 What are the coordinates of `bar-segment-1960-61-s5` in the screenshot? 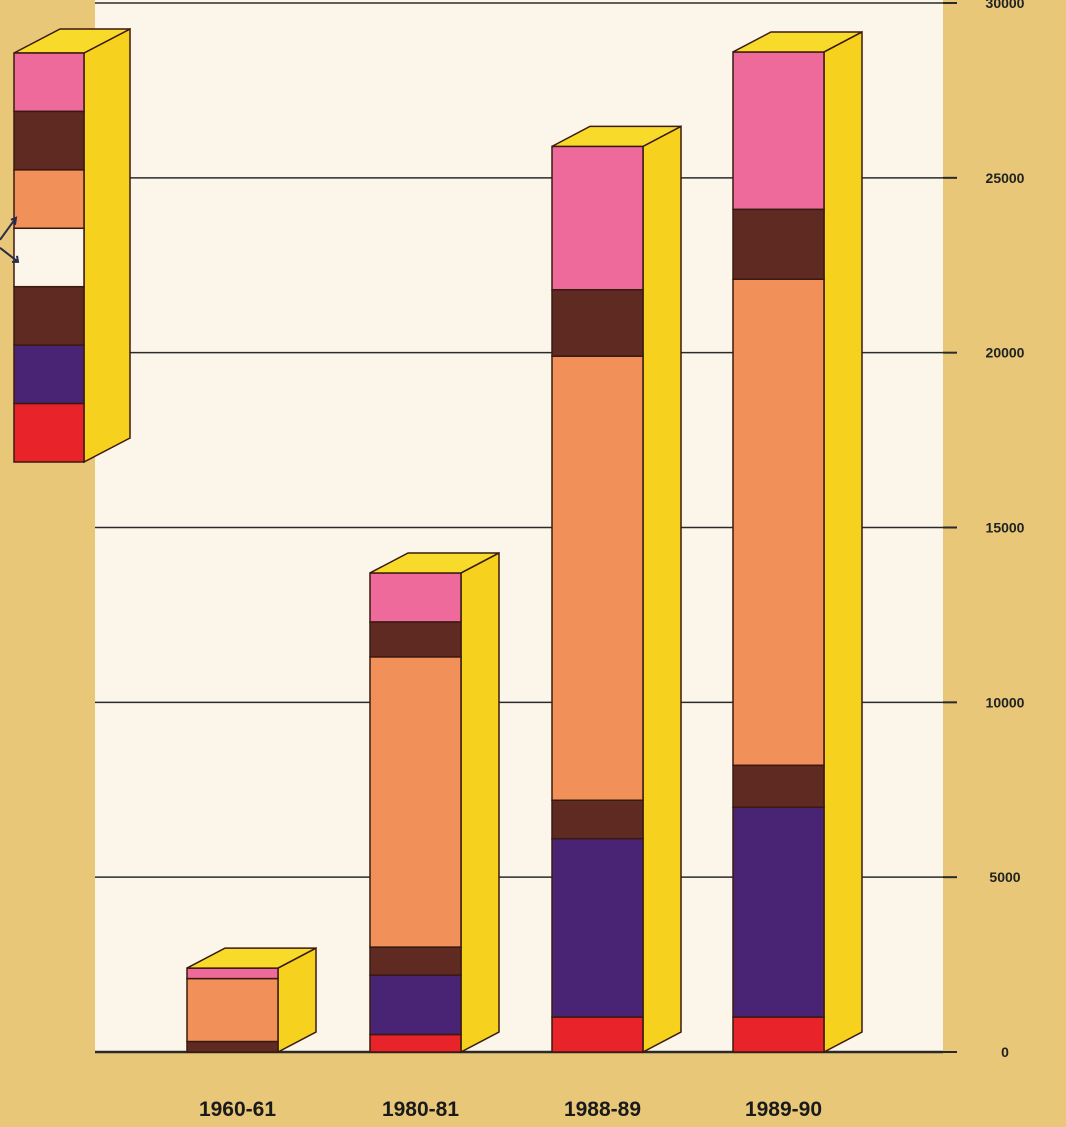 It's located at (232, 973).